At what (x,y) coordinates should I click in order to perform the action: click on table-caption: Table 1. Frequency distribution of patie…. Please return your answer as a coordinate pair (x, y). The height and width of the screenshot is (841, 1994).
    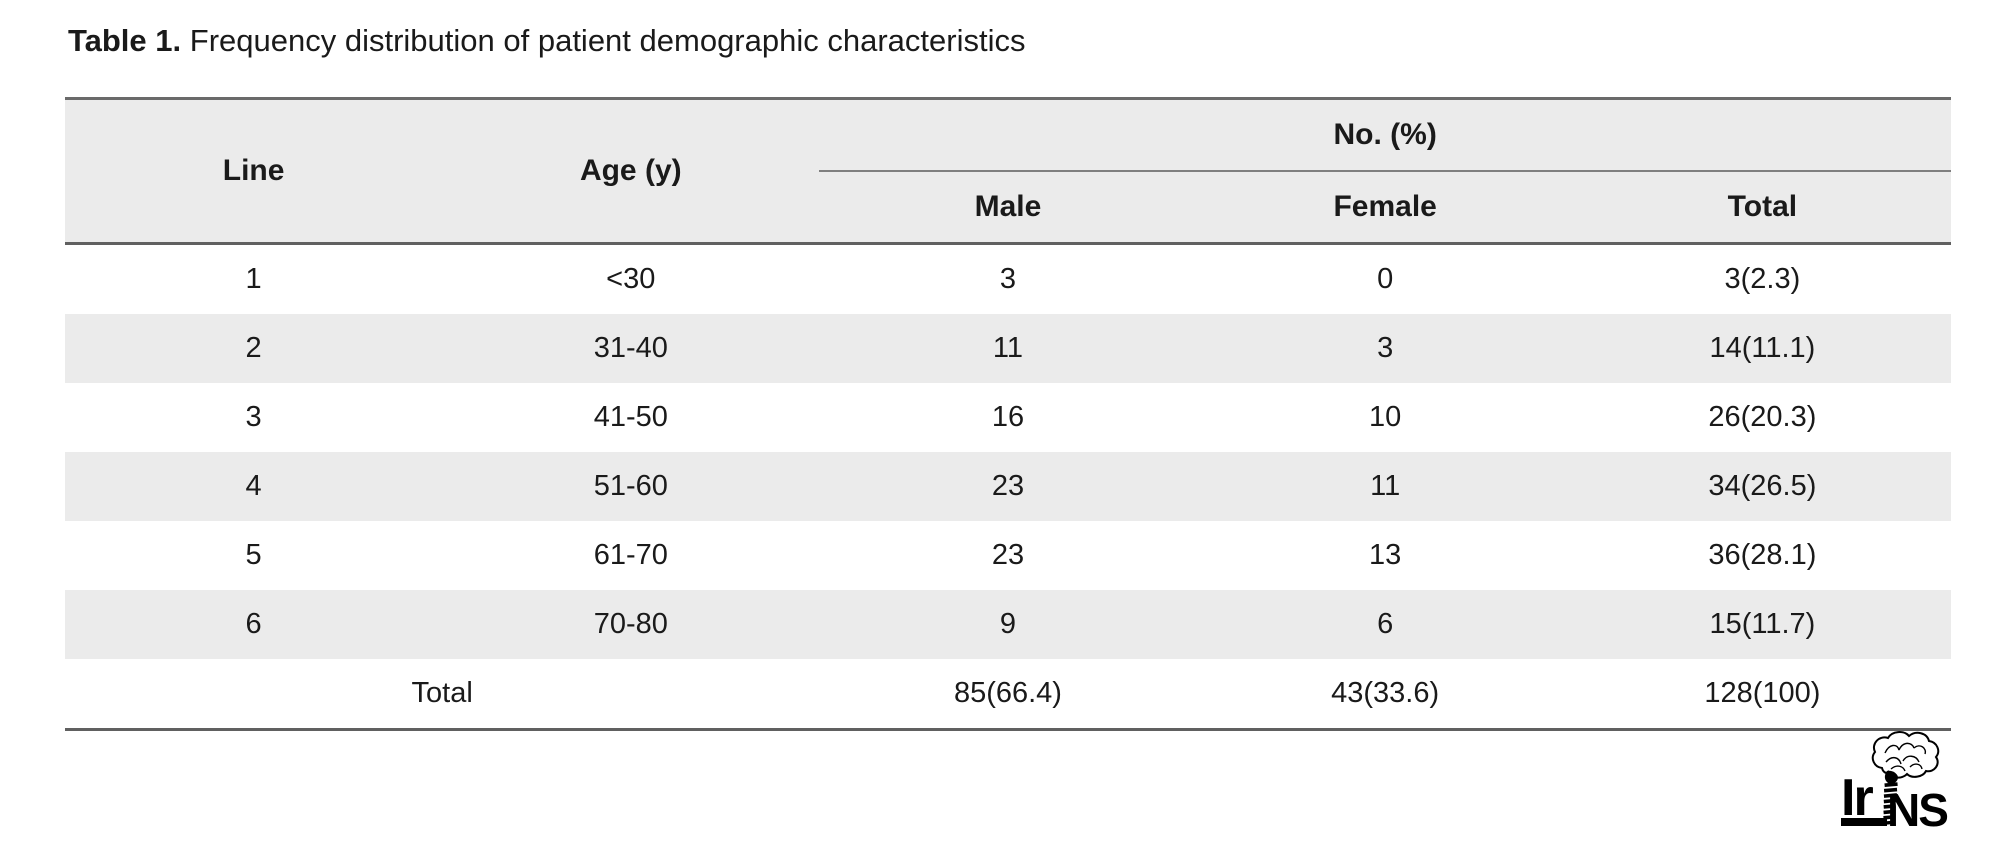
    Looking at the image, I should click on (546, 40).